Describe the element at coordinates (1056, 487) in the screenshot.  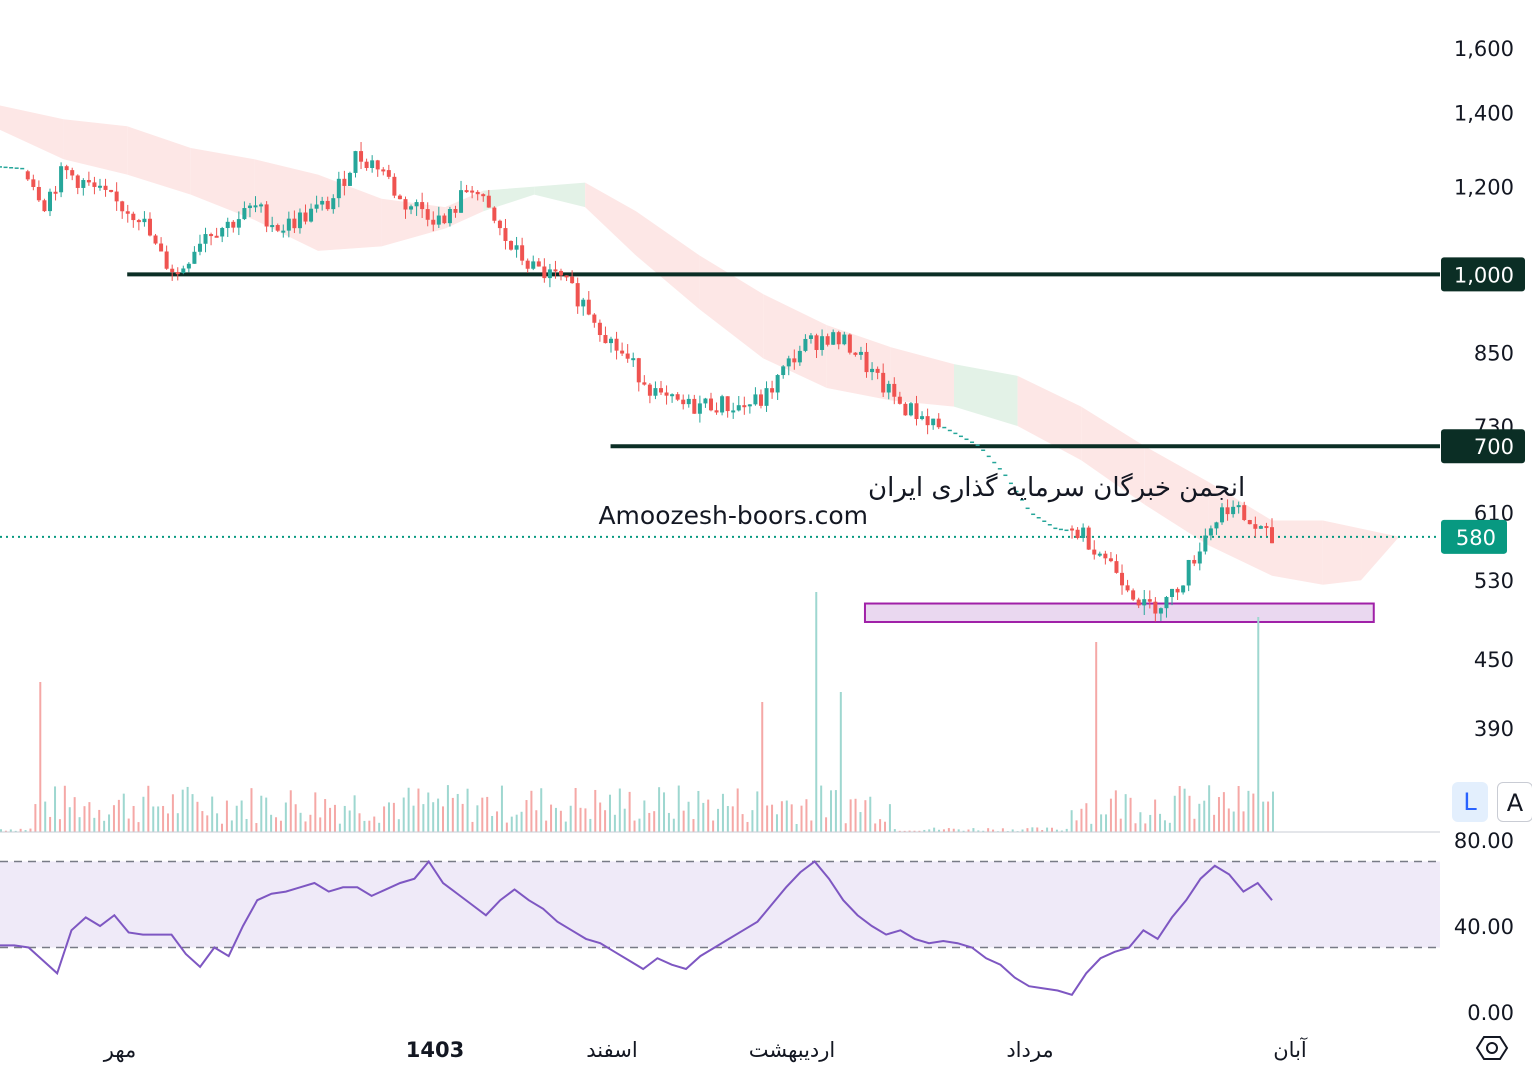
I see `watermark-line-1: انجمن خبرگان سرمایه گذاری ایران` at that location.